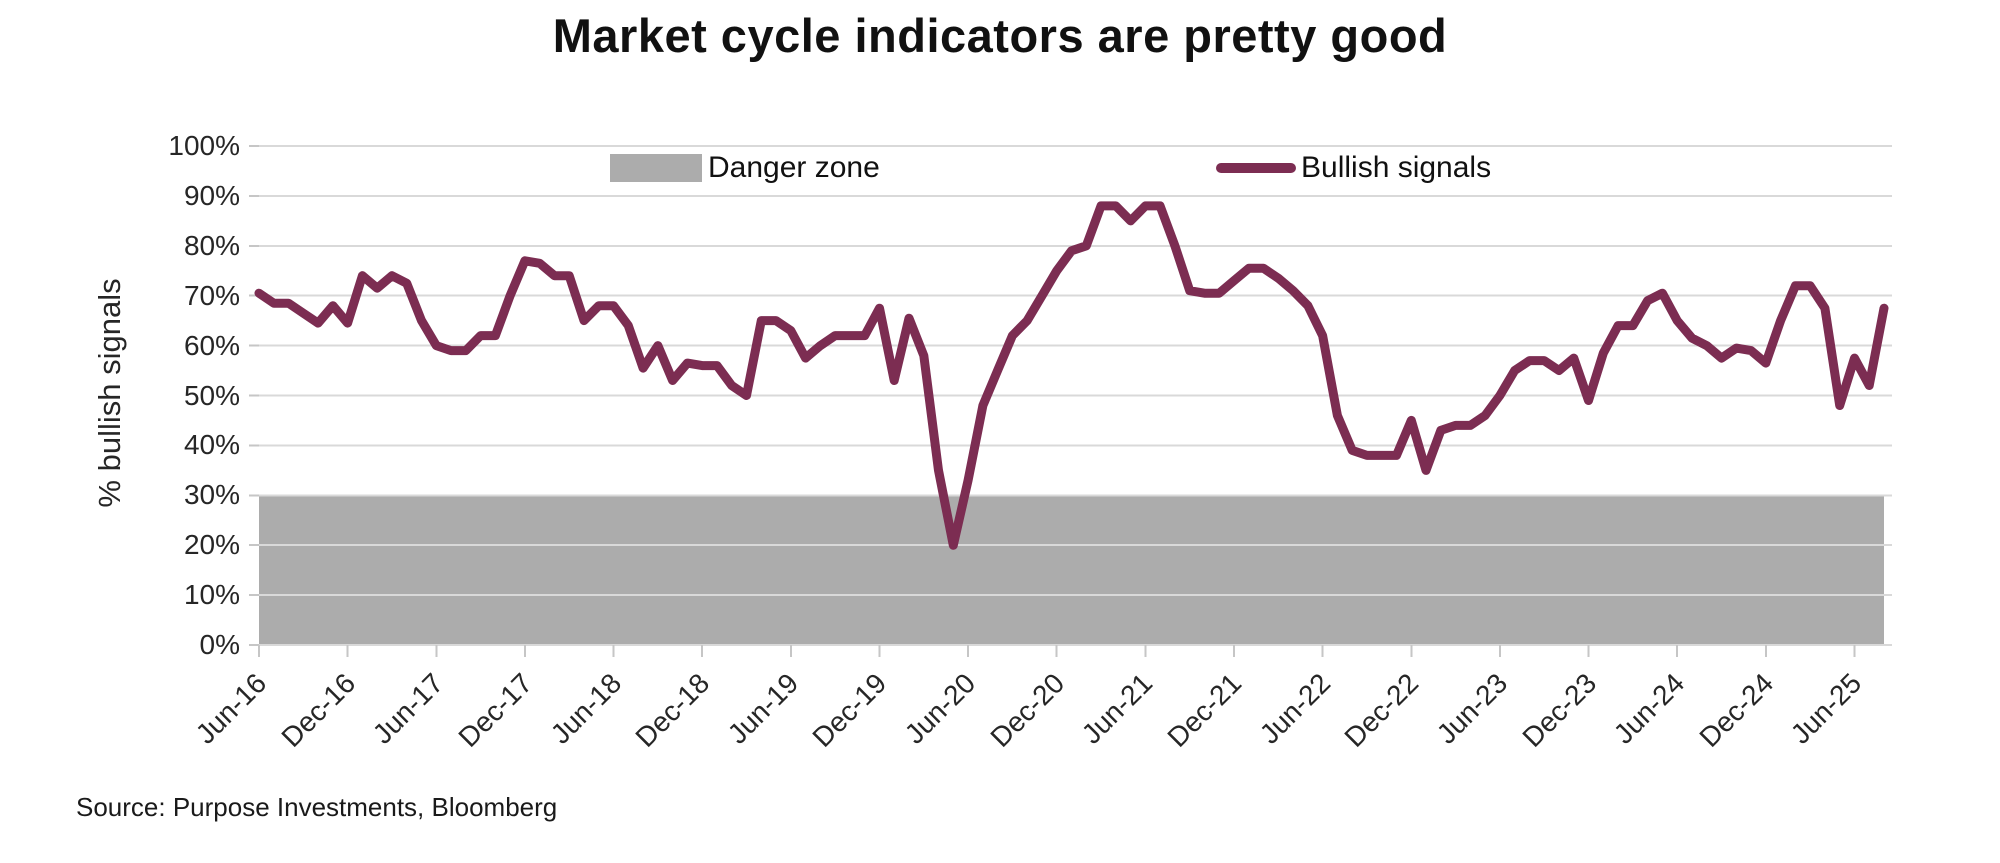 The height and width of the screenshot is (863, 2000). Describe the element at coordinates (211, 245) in the screenshot. I see `y-tick-label: 80%` at that location.